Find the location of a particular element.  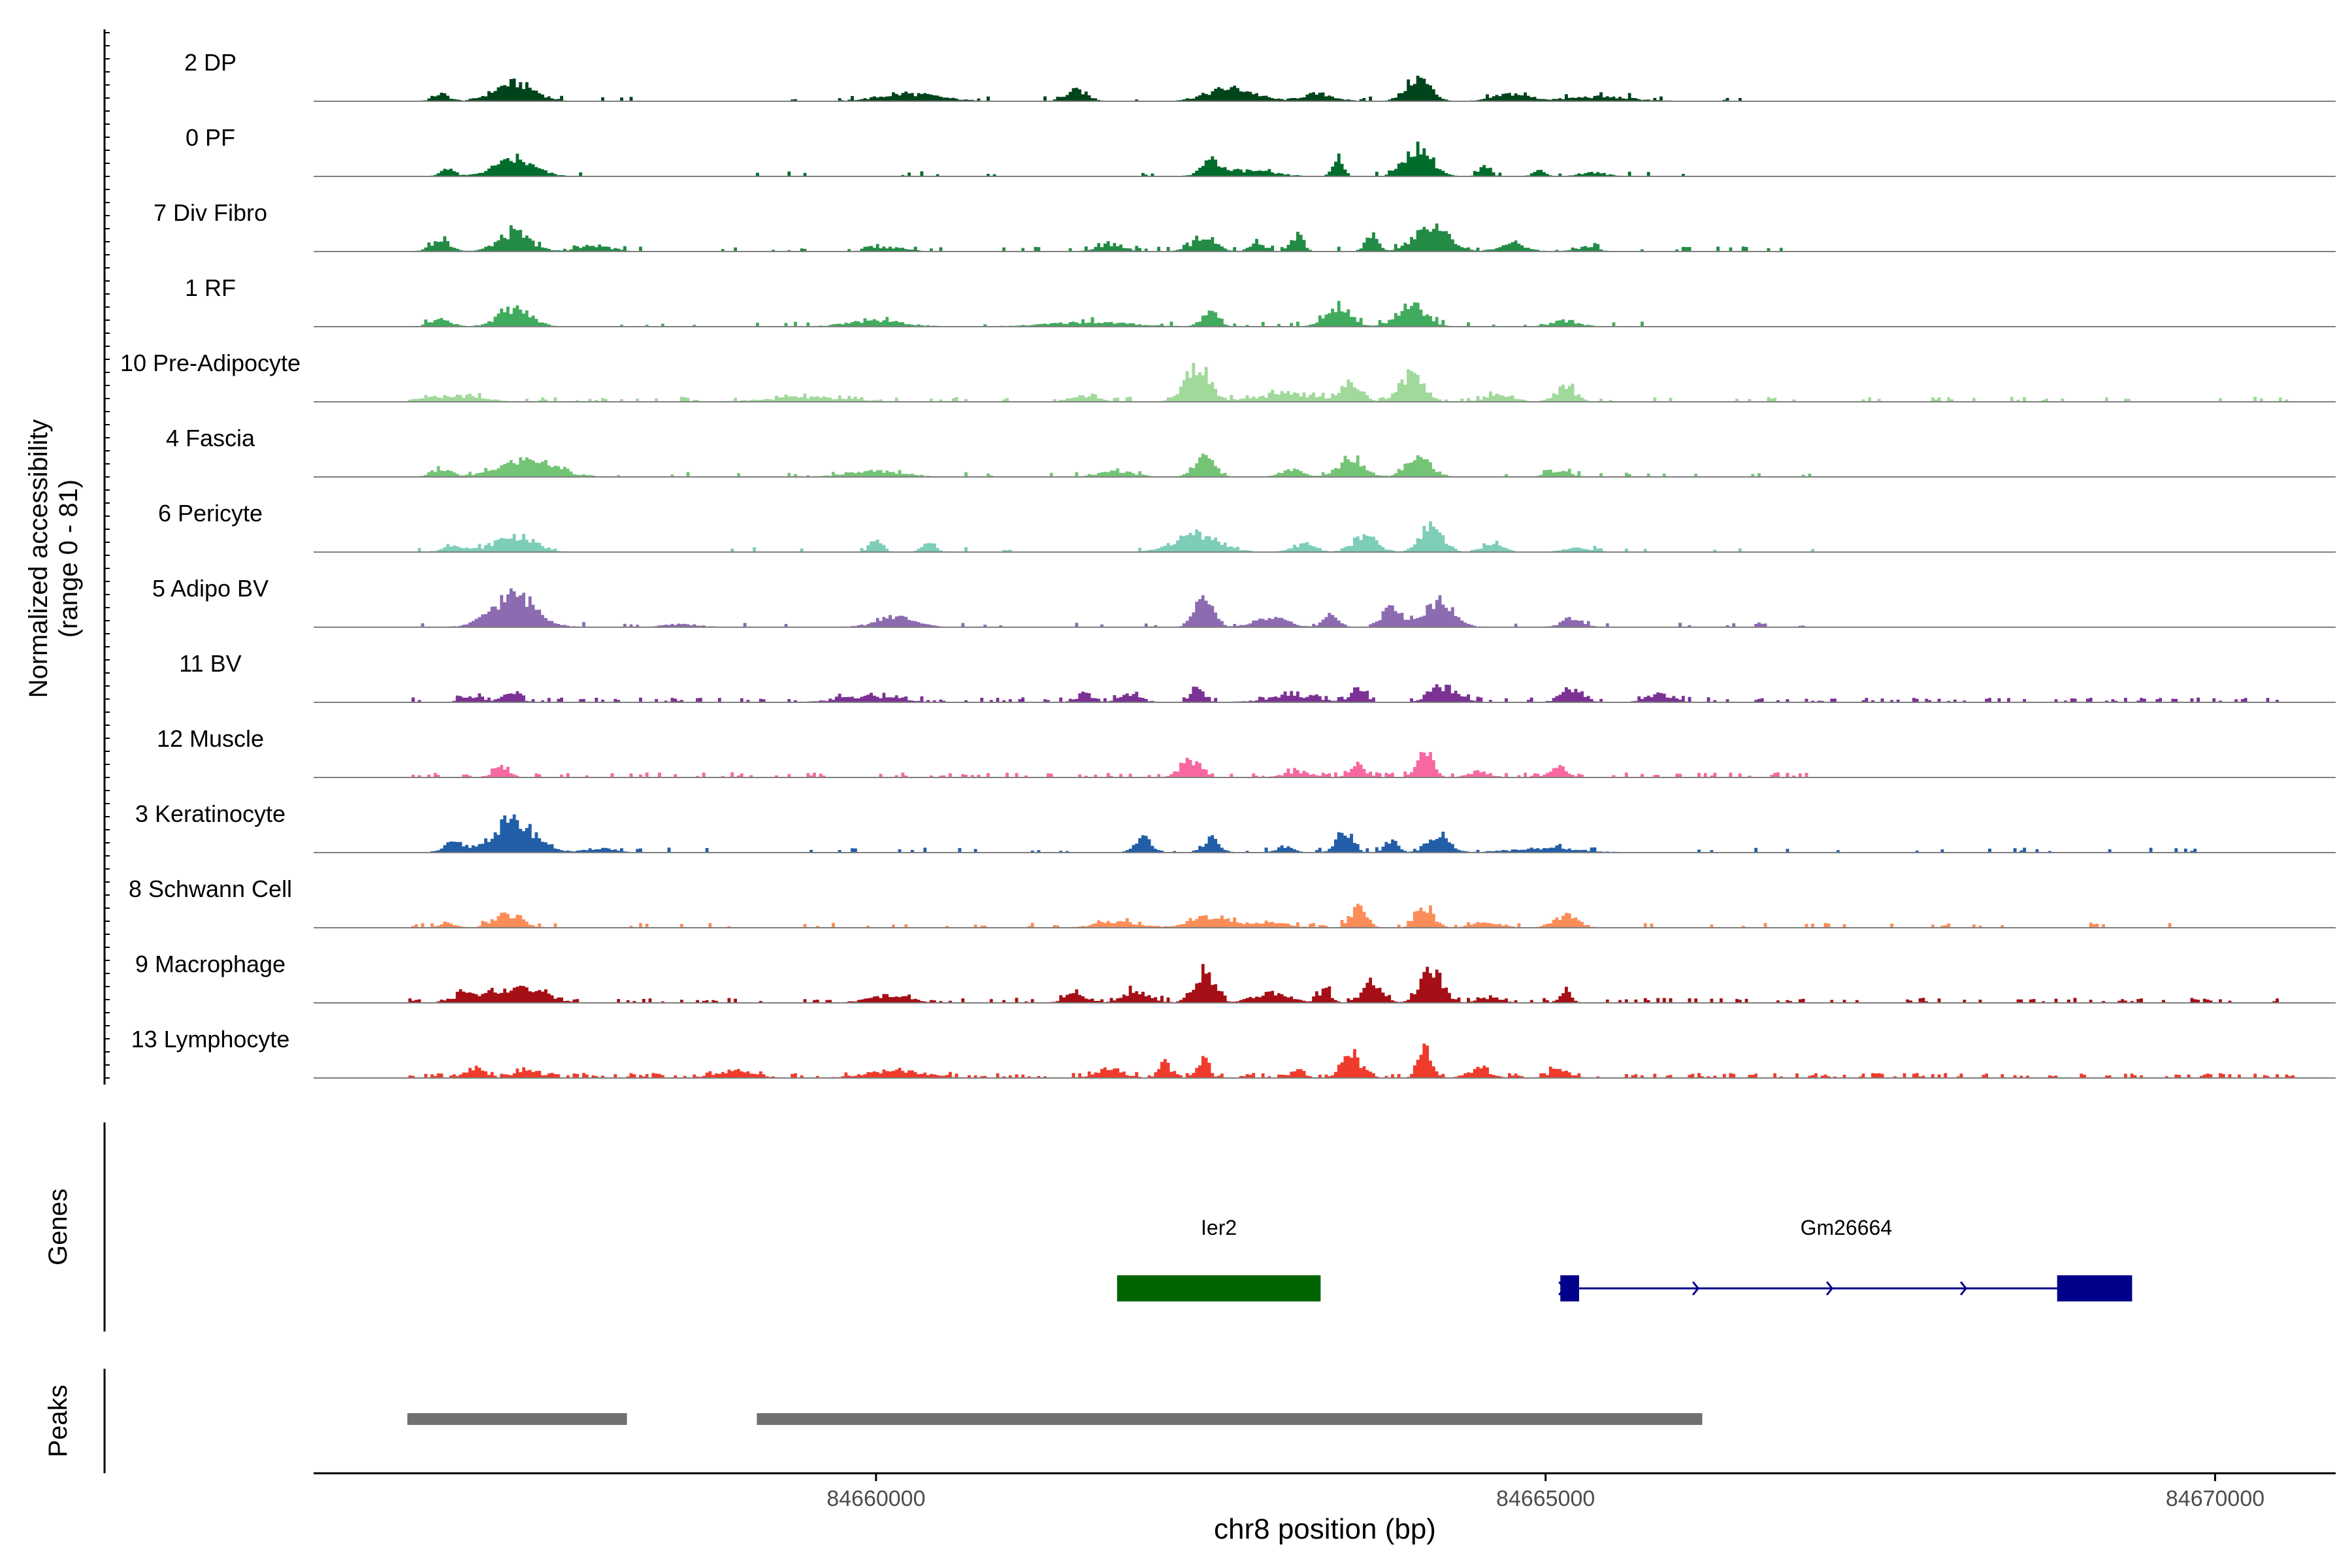

x-tick-label: 84660000 is located at coordinates (875, 1498).